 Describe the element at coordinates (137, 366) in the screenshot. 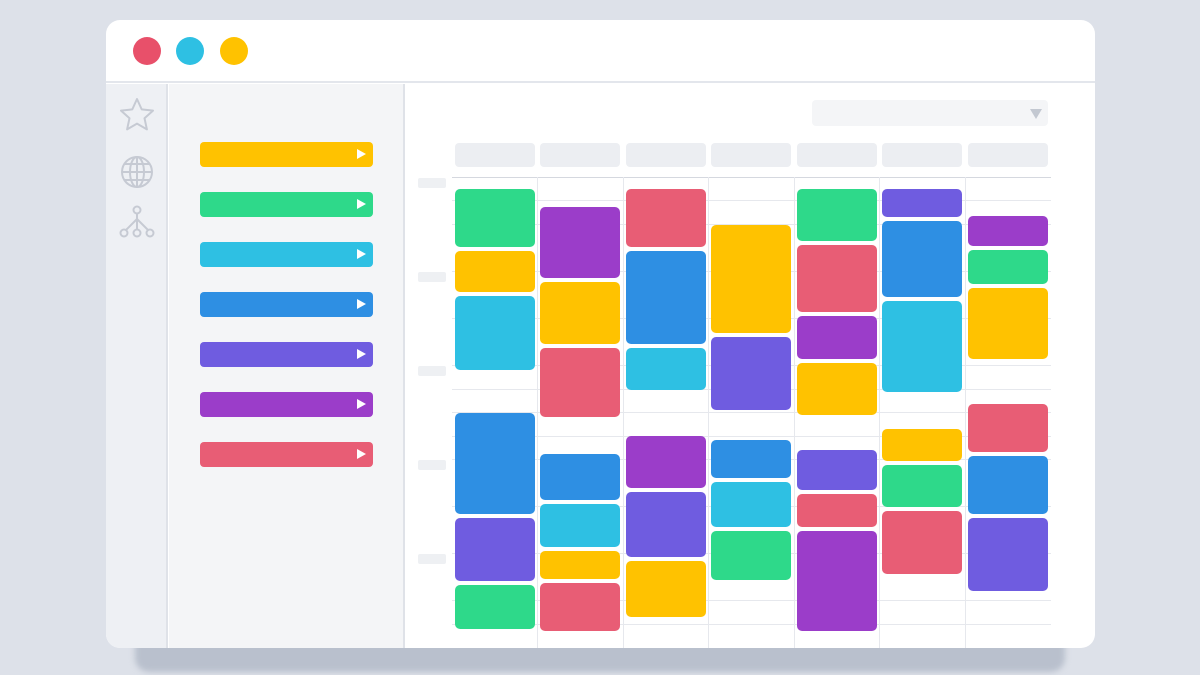

I see `icon-rail` at that location.